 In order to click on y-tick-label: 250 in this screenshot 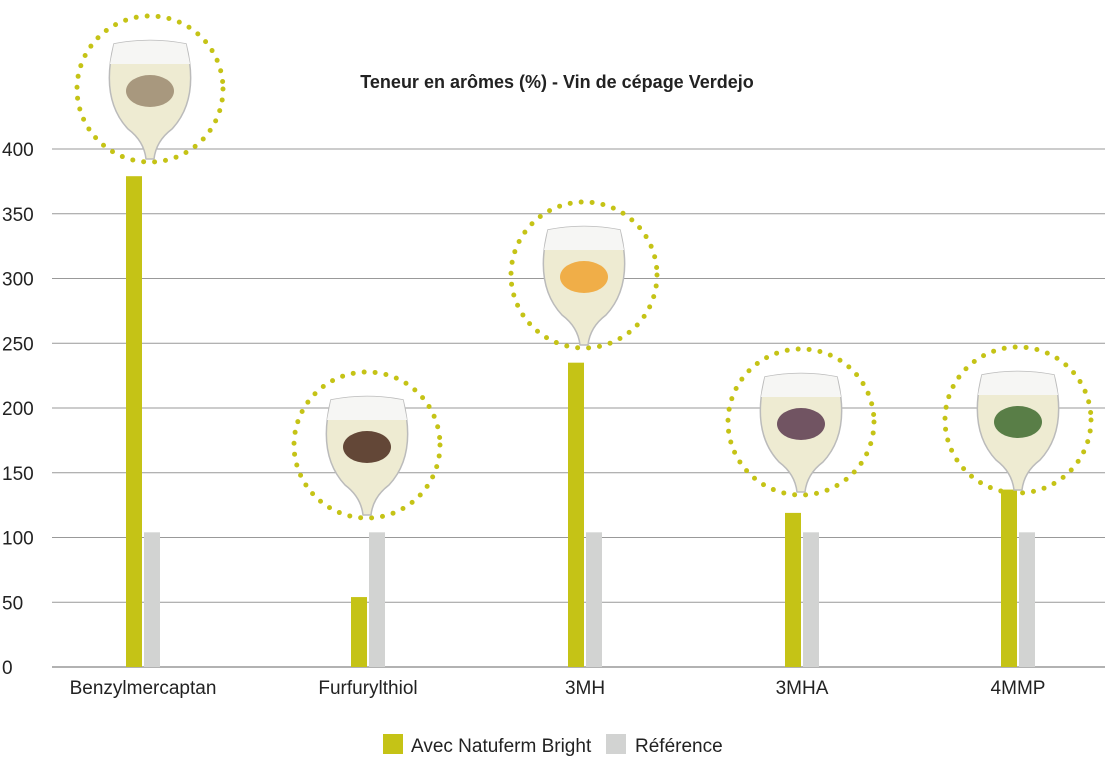, I will do `click(18, 344)`.